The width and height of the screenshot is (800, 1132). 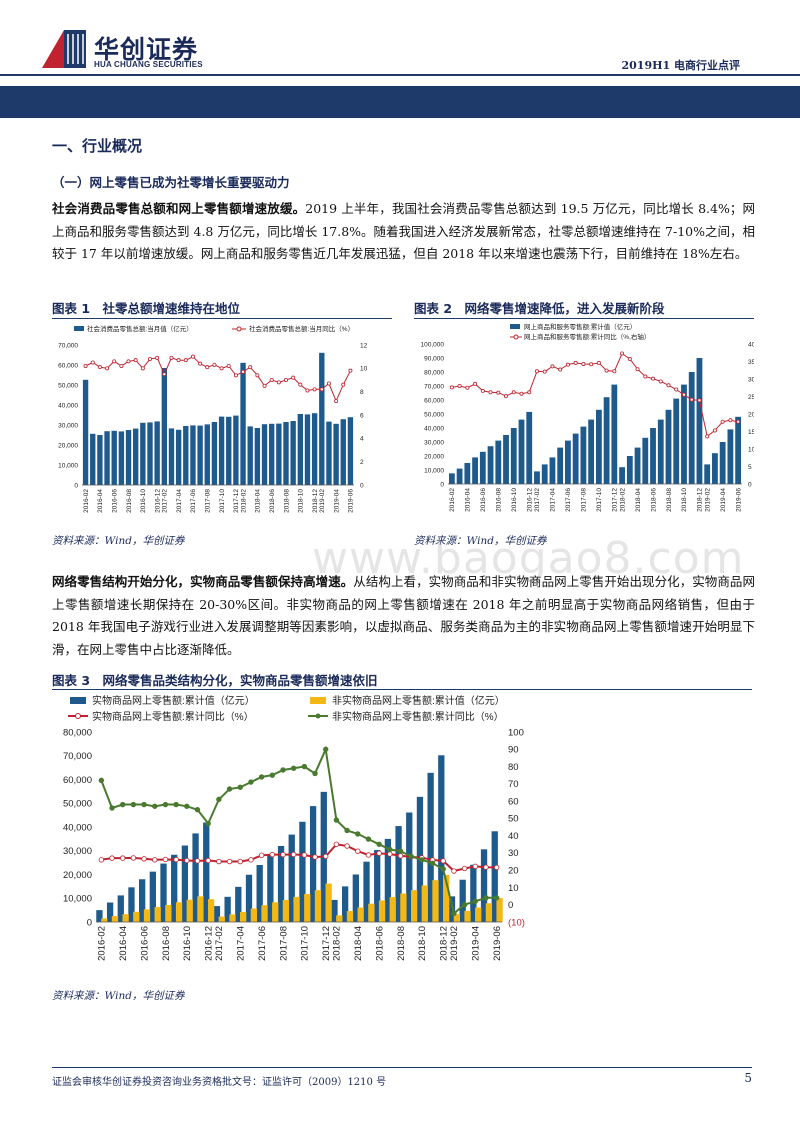 I want to click on y2-tick-label: 4, so click(x=362, y=439).